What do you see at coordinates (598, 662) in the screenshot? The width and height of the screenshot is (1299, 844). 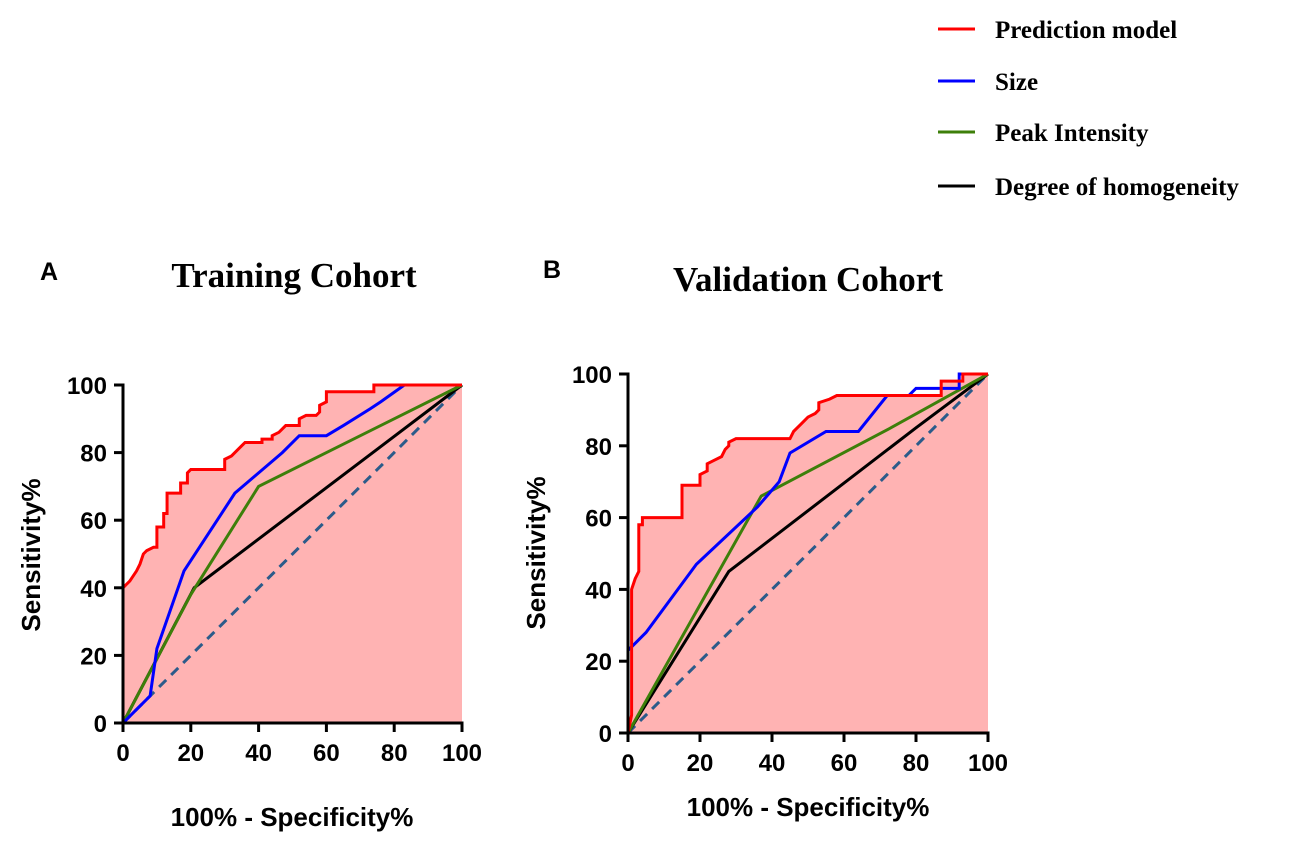 I see `y-tick-label-20-b: 20` at bounding box center [598, 662].